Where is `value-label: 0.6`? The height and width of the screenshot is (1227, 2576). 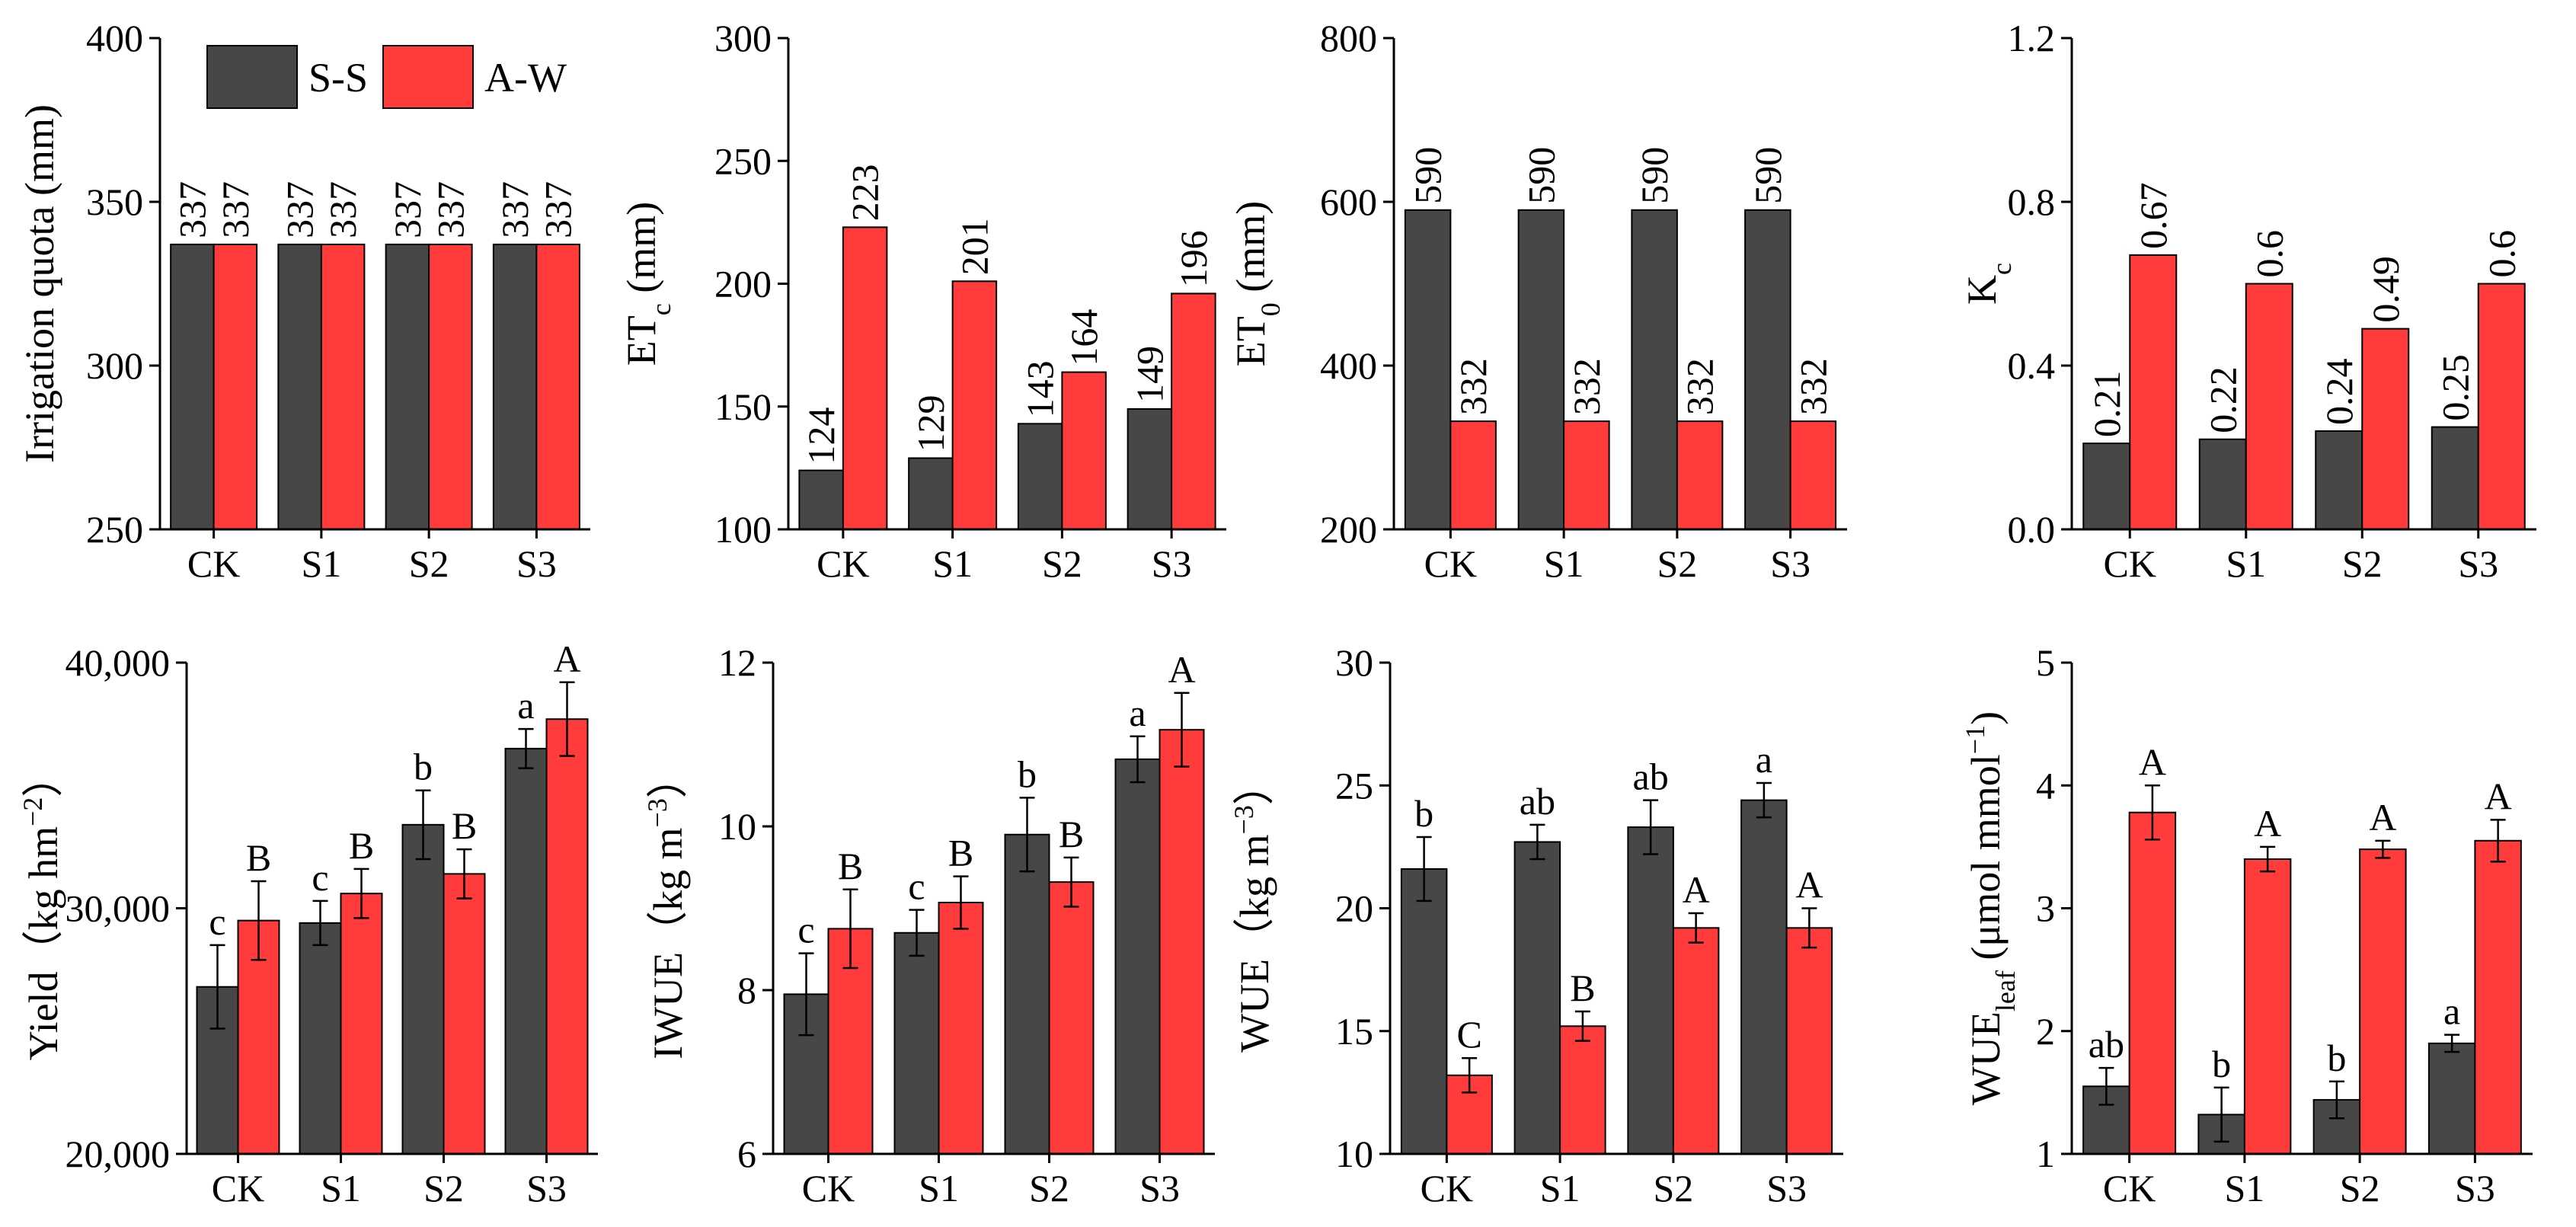 value-label: 0.6 is located at coordinates (2501, 254).